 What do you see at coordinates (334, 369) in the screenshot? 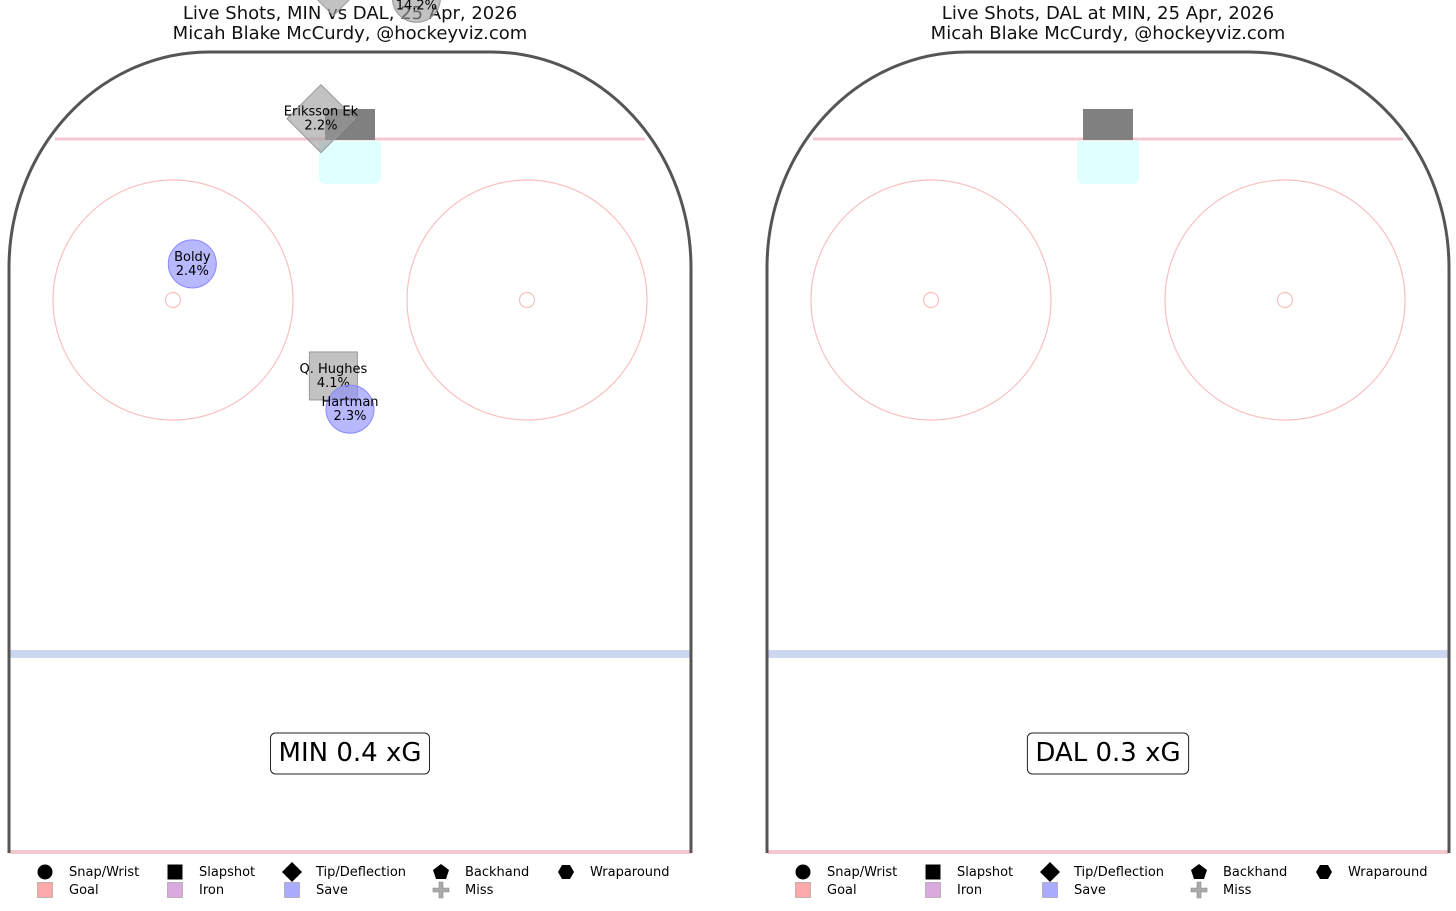
I see `shot-player-label: Q. Hughes` at bounding box center [334, 369].